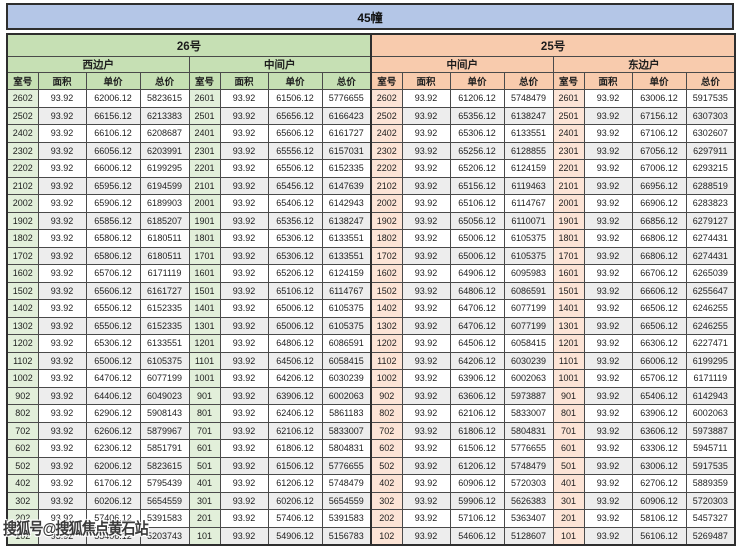  What do you see at coordinates (113, 500) in the screenshot?
I see `data-cell: 60206.12` at bounding box center [113, 500].